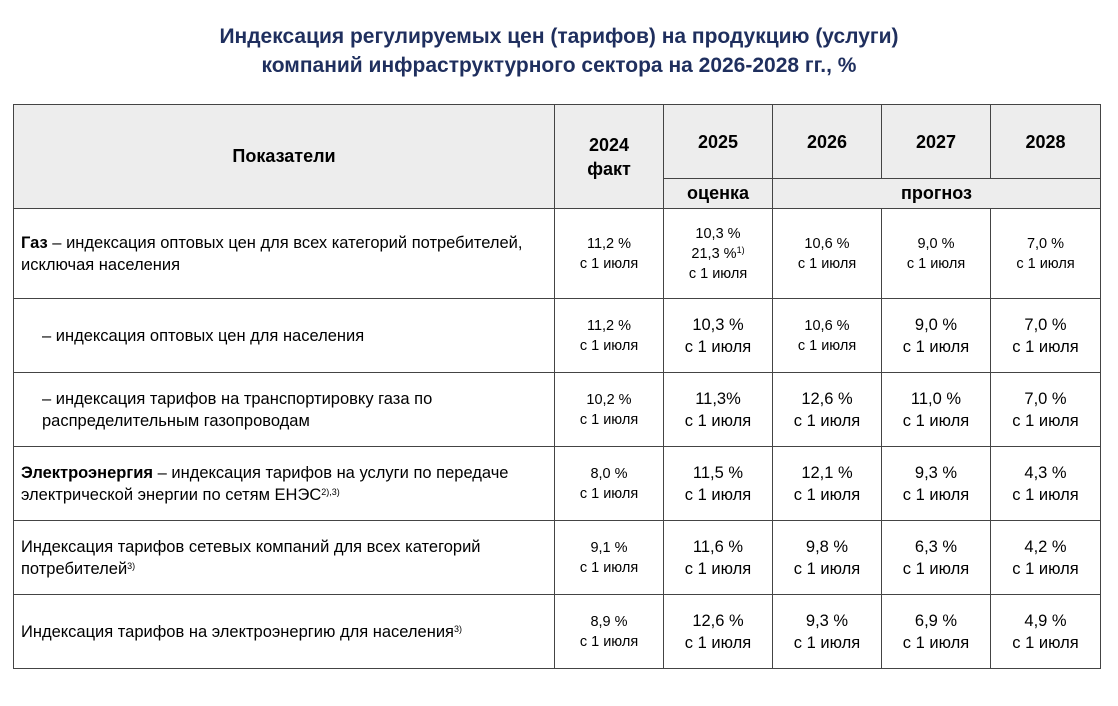 The height and width of the screenshot is (706, 1118). Describe the element at coordinates (1045, 557) in the screenshot. I see `value-cell: 4,2 % с 1 июля` at that location.